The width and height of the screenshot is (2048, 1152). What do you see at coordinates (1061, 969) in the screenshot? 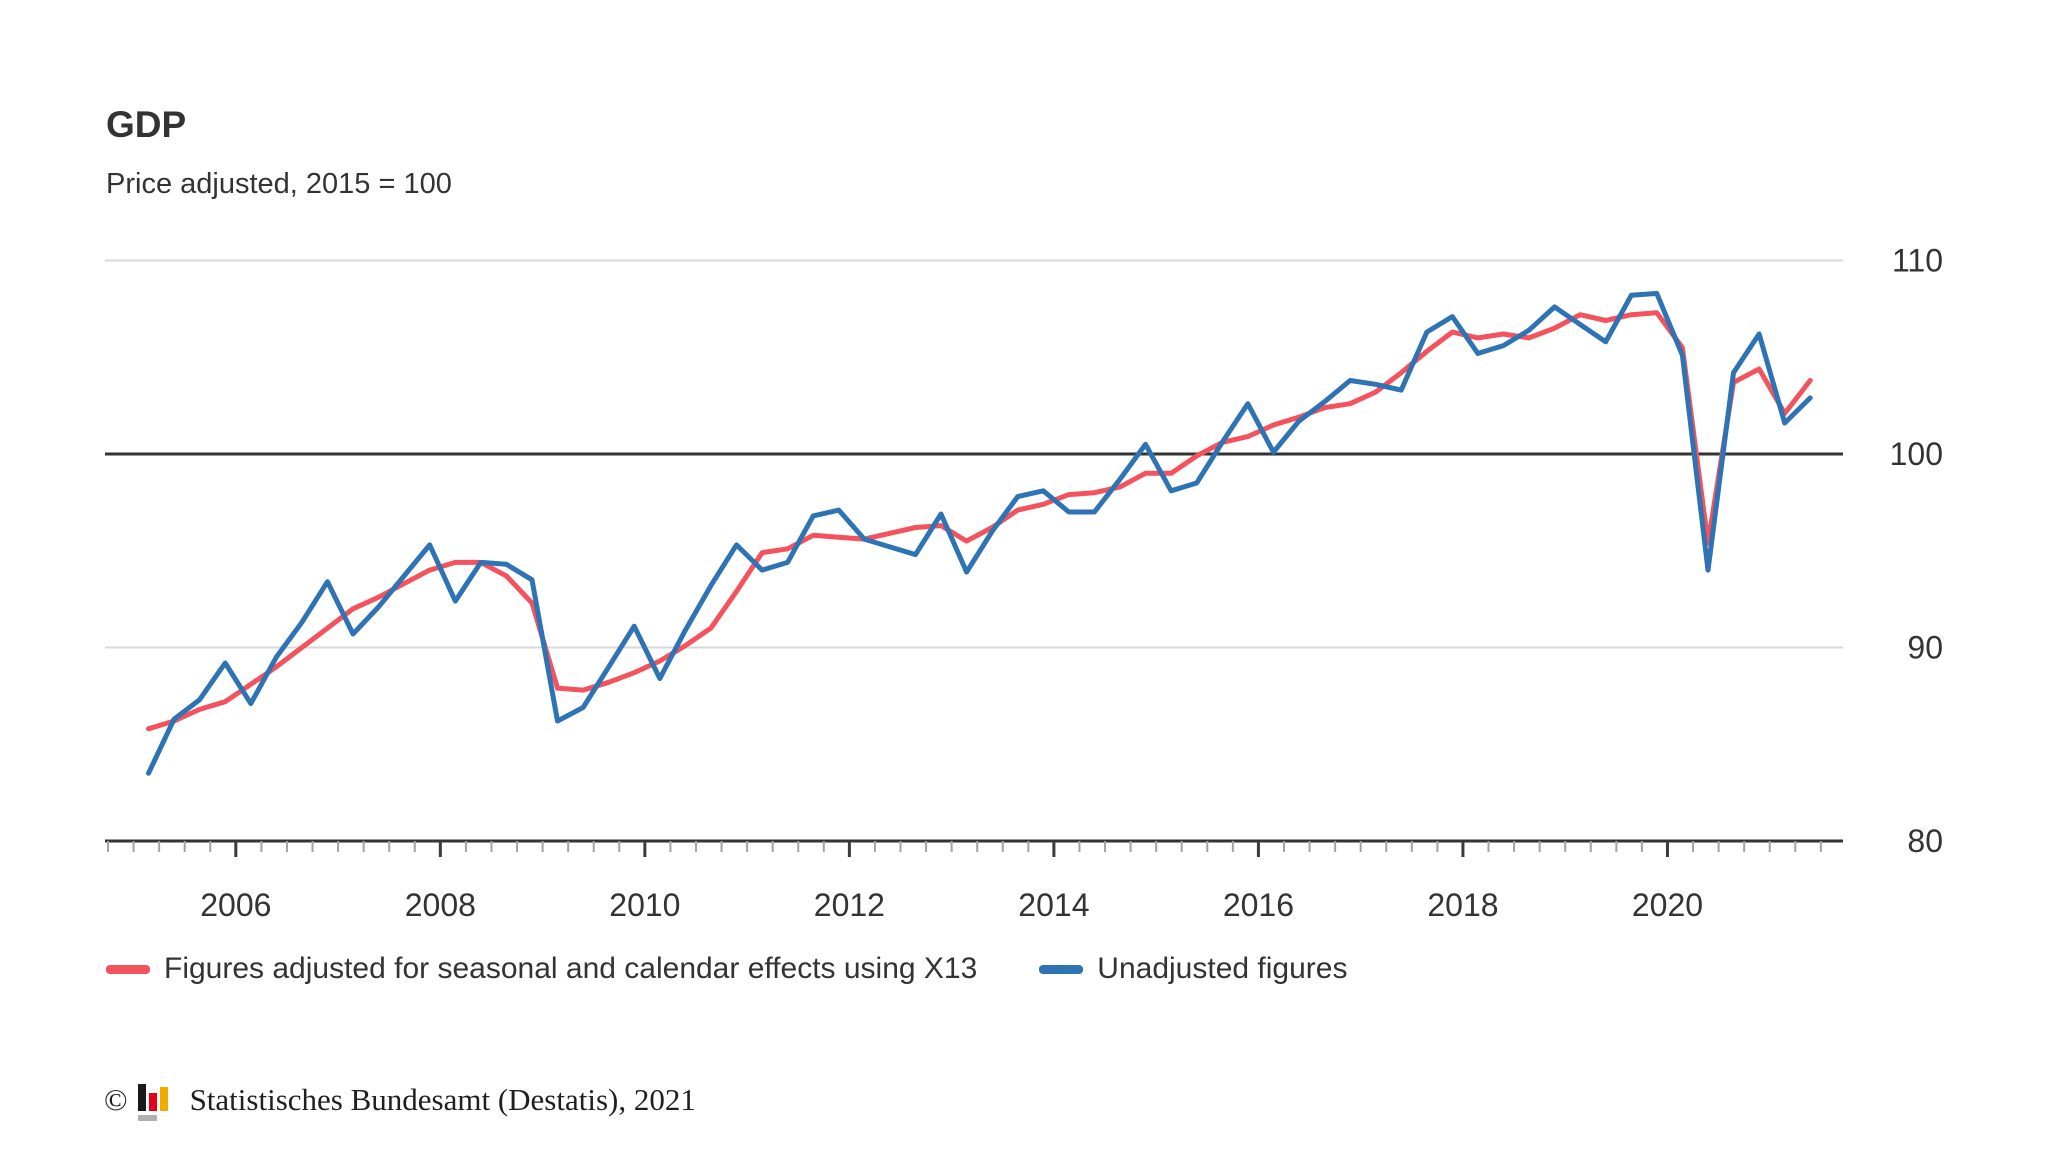
I see `unadjusted-series-swatch` at bounding box center [1061, 969].